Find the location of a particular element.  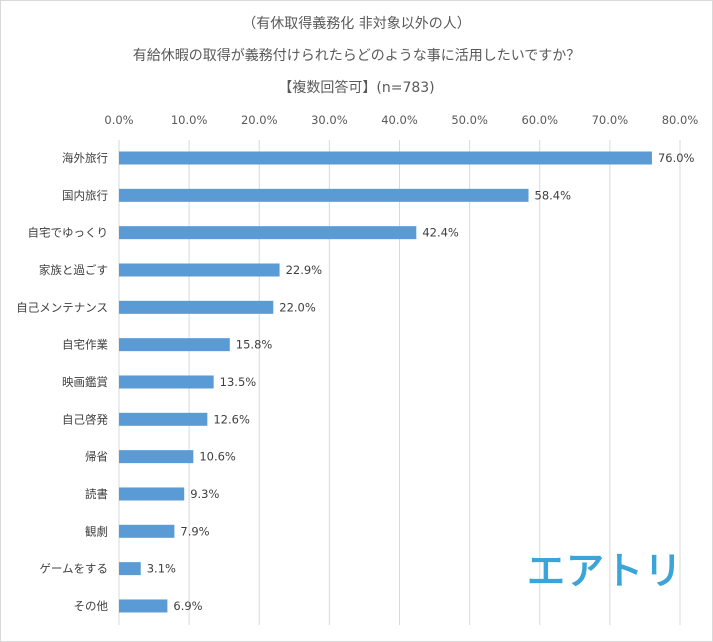

x-tick-label: 0.0% is located at coordinates (118, 120).